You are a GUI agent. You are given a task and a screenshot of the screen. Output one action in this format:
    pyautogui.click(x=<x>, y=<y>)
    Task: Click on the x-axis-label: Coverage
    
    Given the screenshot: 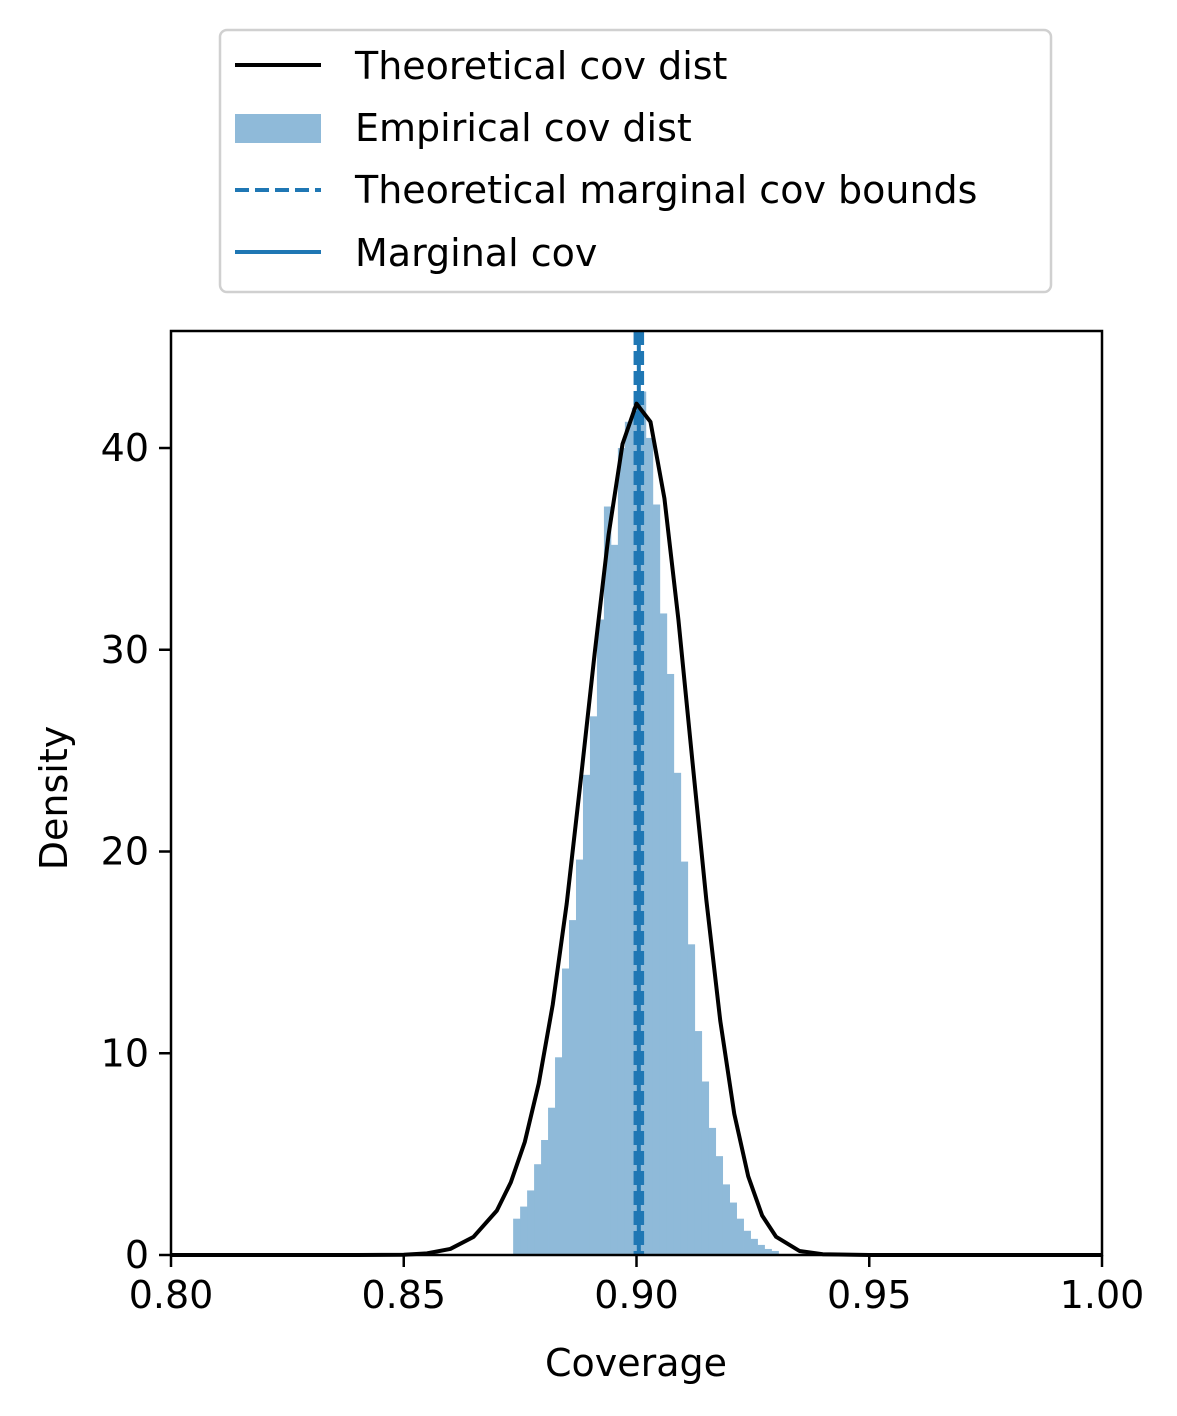 What is the action you would take?
    pyautogui.click(x=636, y=1363)
    